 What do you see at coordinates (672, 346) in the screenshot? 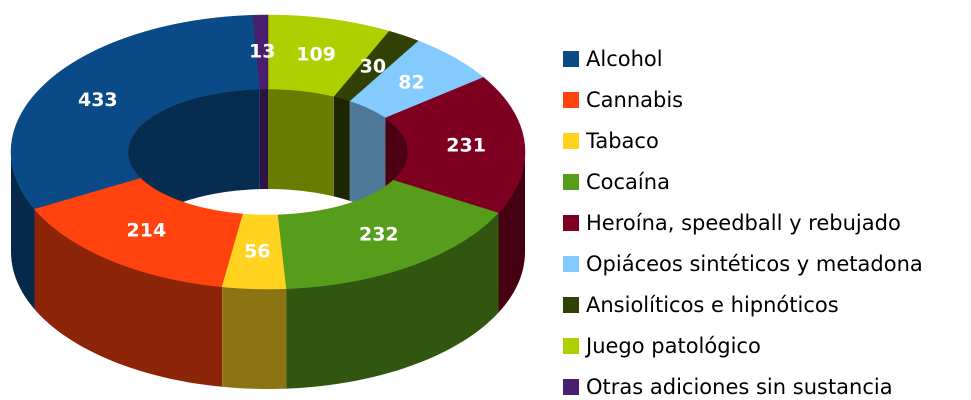
I see `legend-label: Juego patológico` at bounding box center [672, 346].